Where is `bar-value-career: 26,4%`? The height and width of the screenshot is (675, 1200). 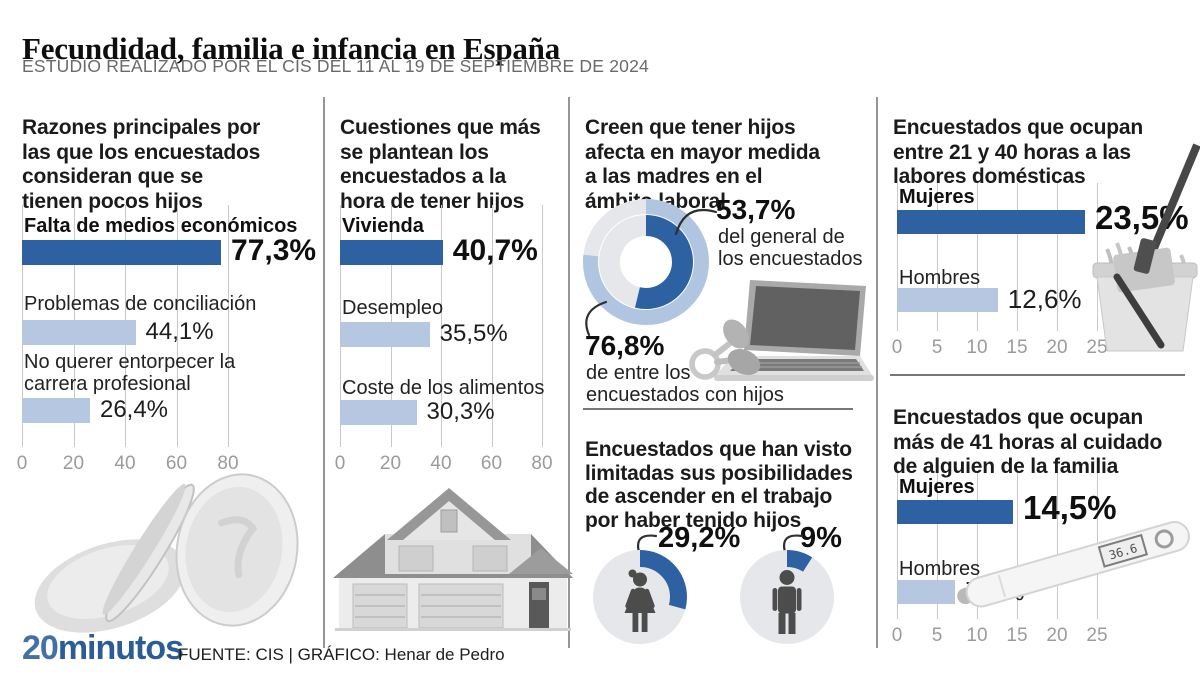 bar-value-career: 26,4% is located at coordinates (134, 409).